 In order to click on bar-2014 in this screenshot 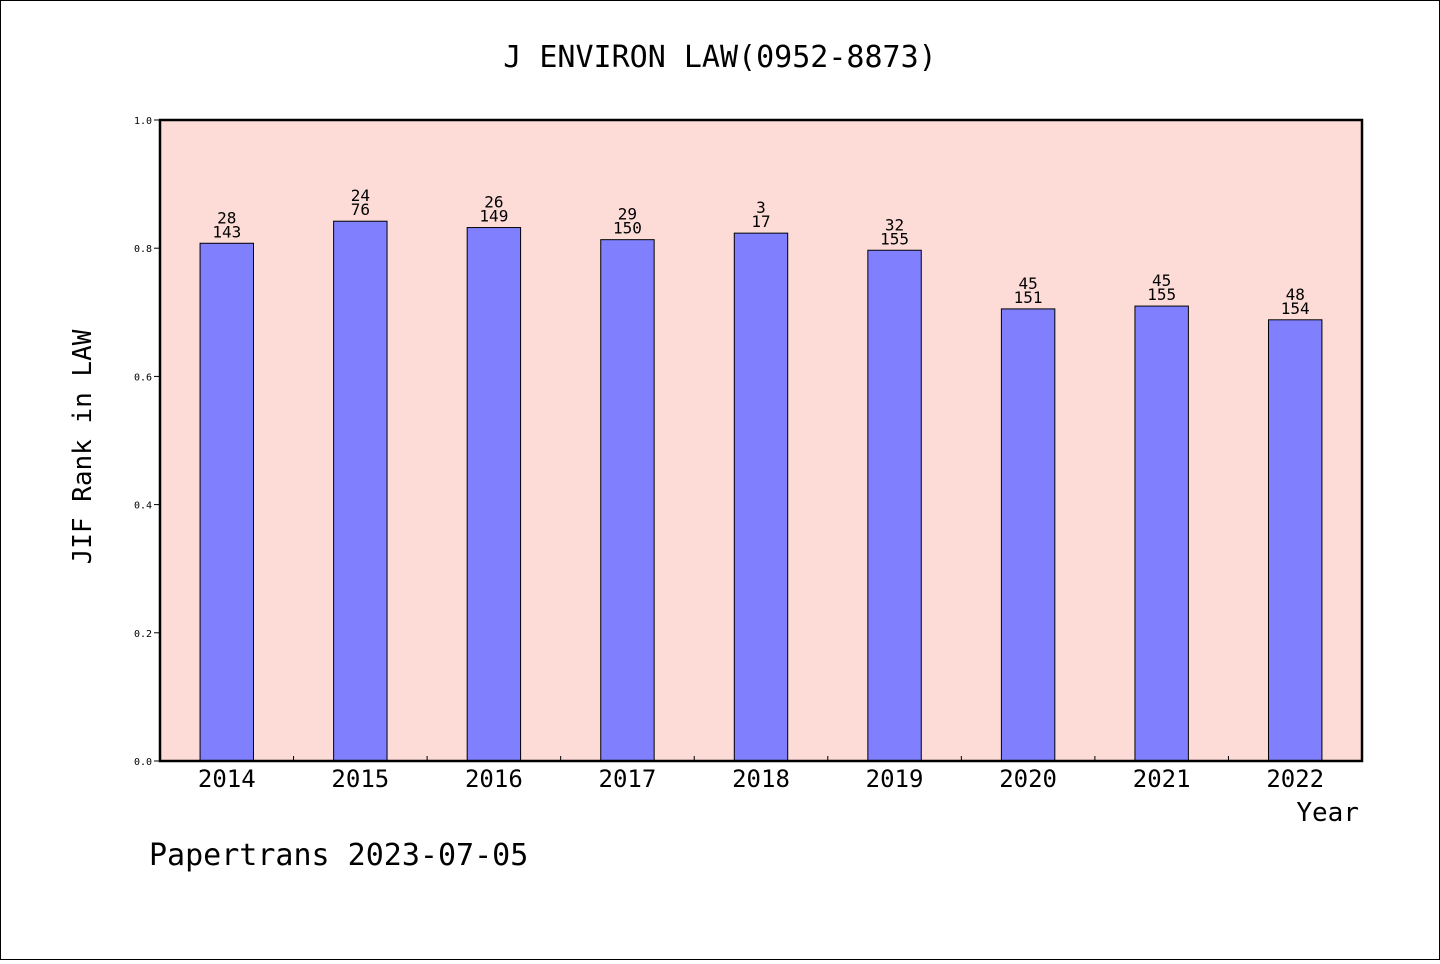, I will do `click(226, 502)`.